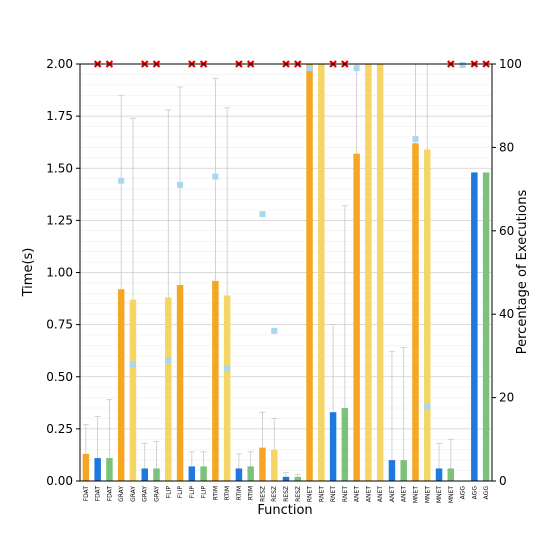  I want to click on y-tick-label: 1.50, so click(59, 168).